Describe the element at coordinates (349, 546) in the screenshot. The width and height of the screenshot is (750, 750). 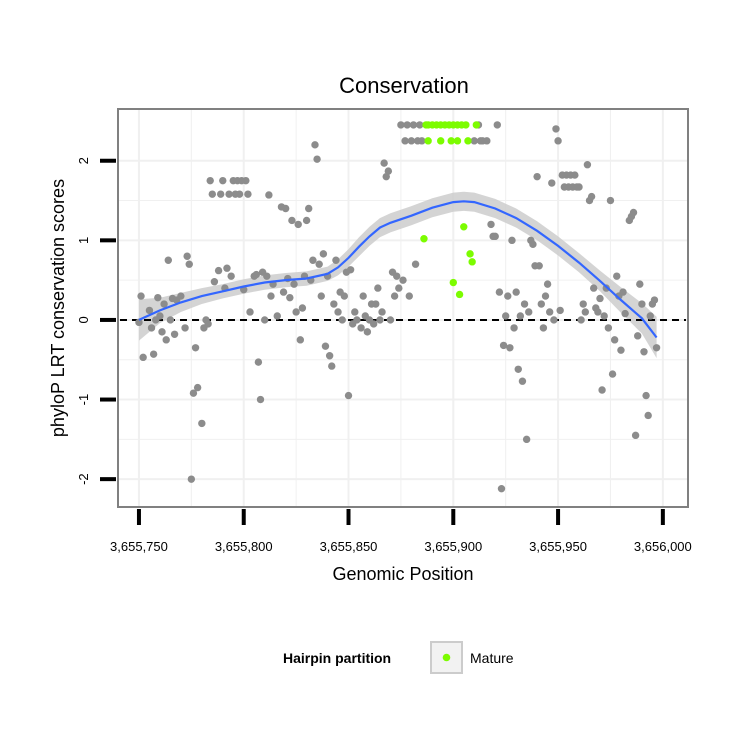
I see `x-tick-label: 3,655,850` at that location.